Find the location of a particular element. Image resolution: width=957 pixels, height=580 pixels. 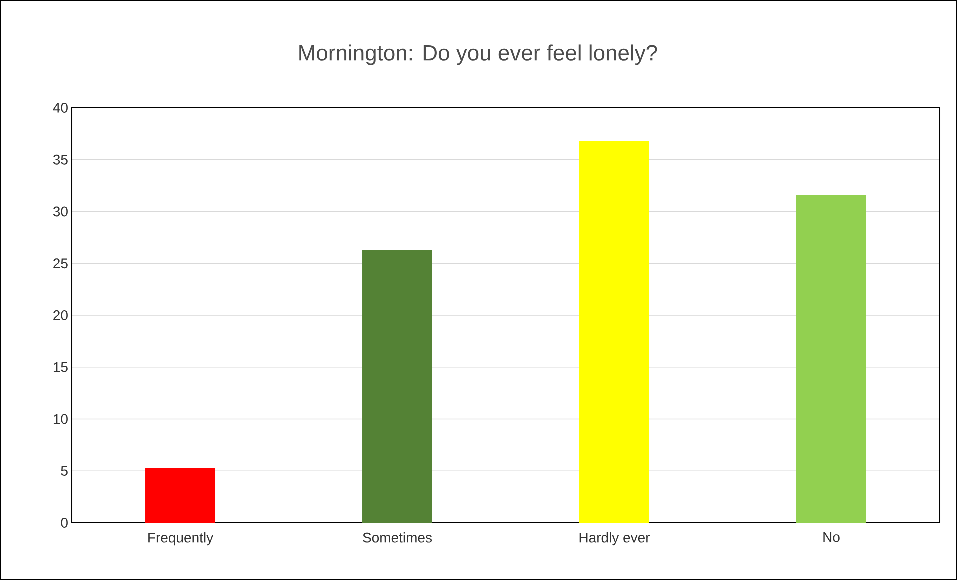

x-tick-label: Sometimes is located at coordinates (397, 537).